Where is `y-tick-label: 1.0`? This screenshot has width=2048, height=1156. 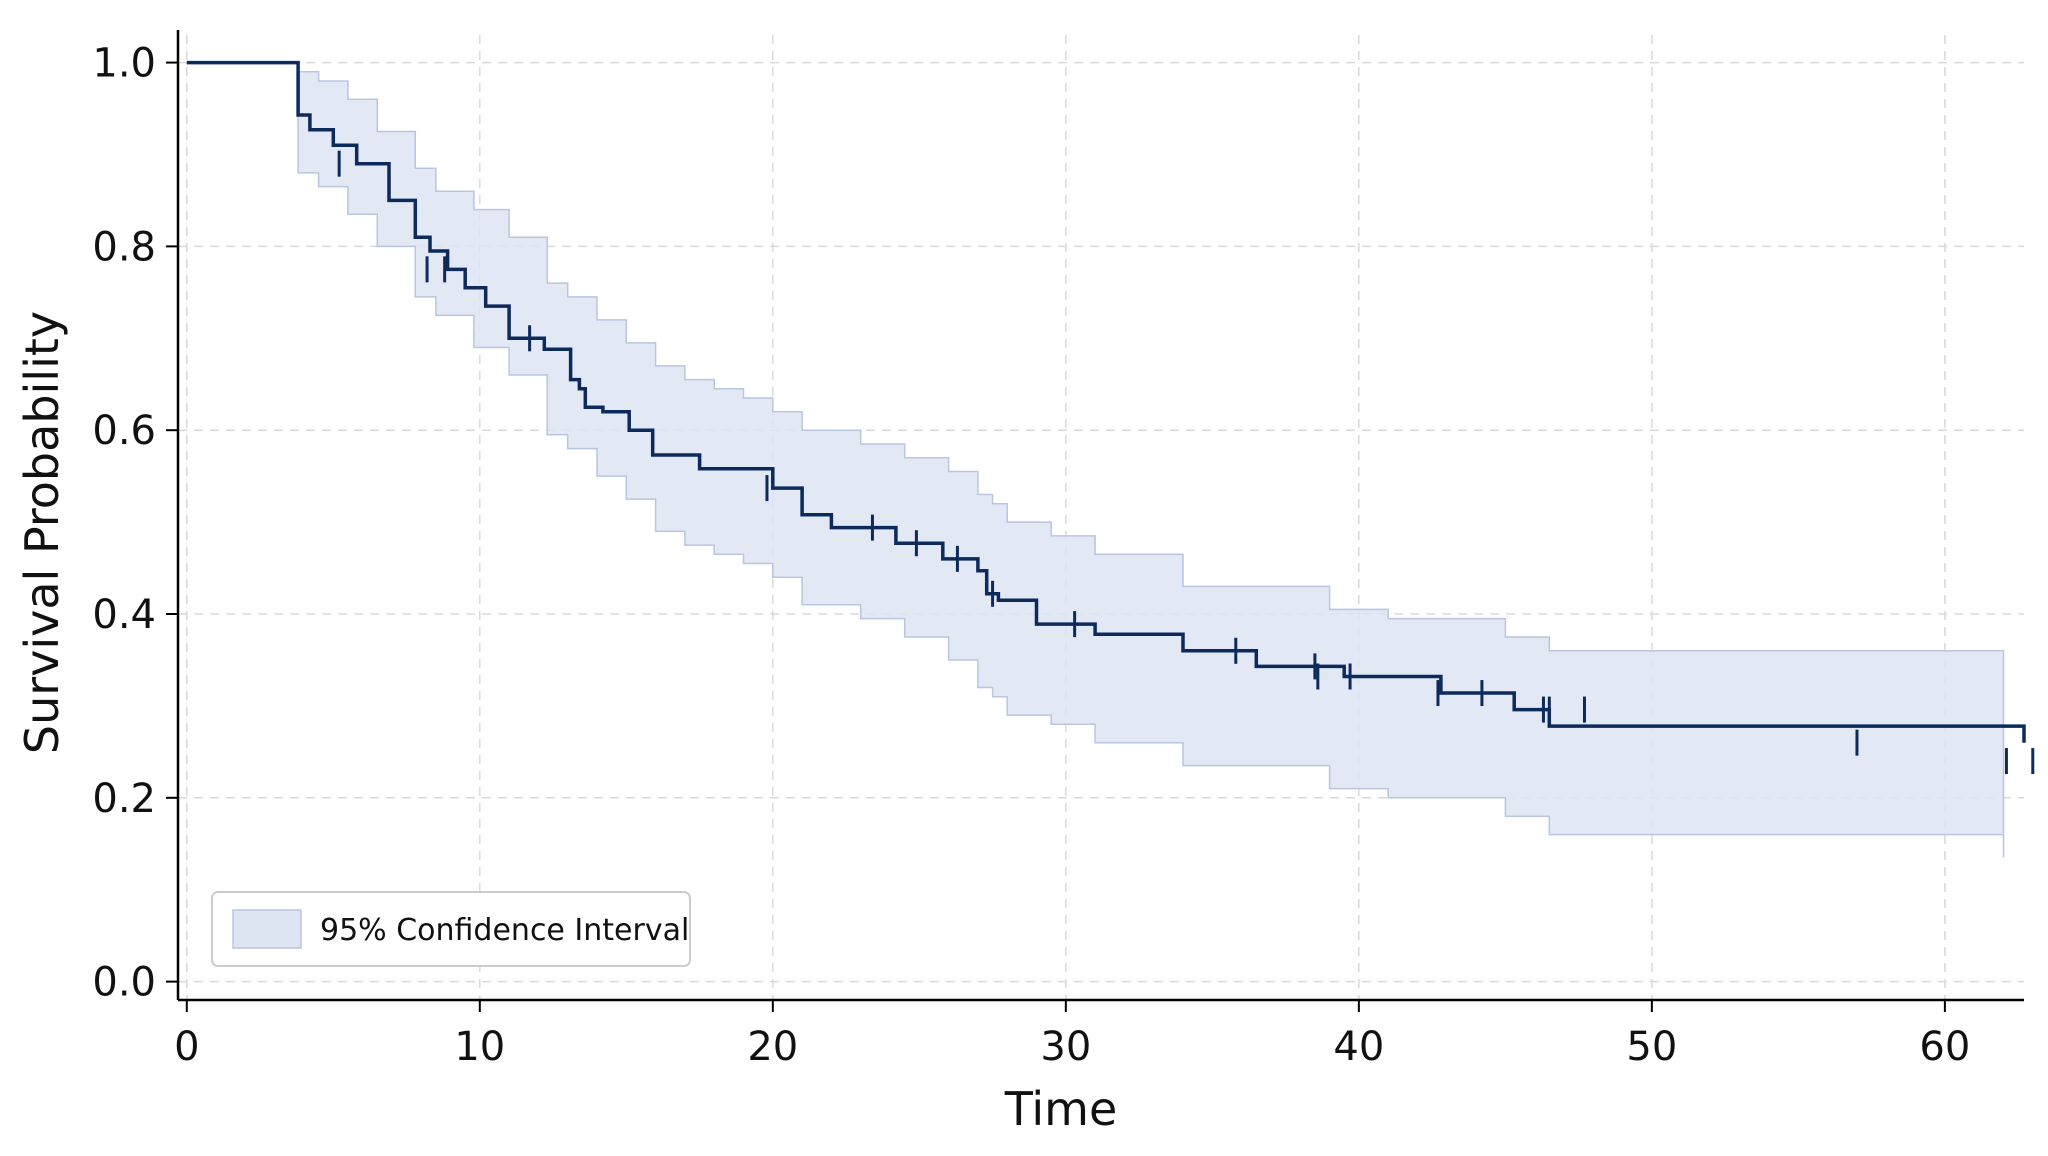
y-tick-label: 1.0 is located at coordinates (124, 64).